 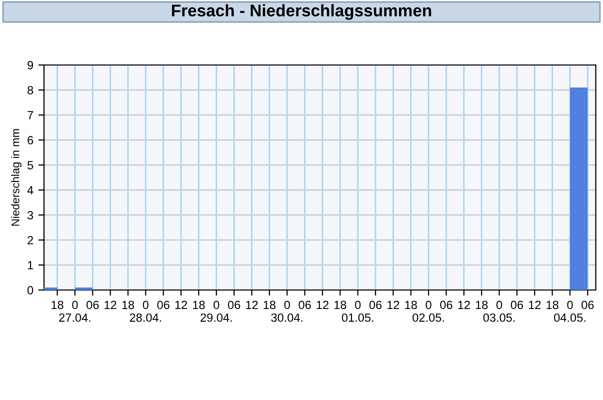 What do you see at coordinates (302, 12) in the screenshot?
I see `chart-title: Fresach - Niederschlagssummen` at bounding box center [302, 12].